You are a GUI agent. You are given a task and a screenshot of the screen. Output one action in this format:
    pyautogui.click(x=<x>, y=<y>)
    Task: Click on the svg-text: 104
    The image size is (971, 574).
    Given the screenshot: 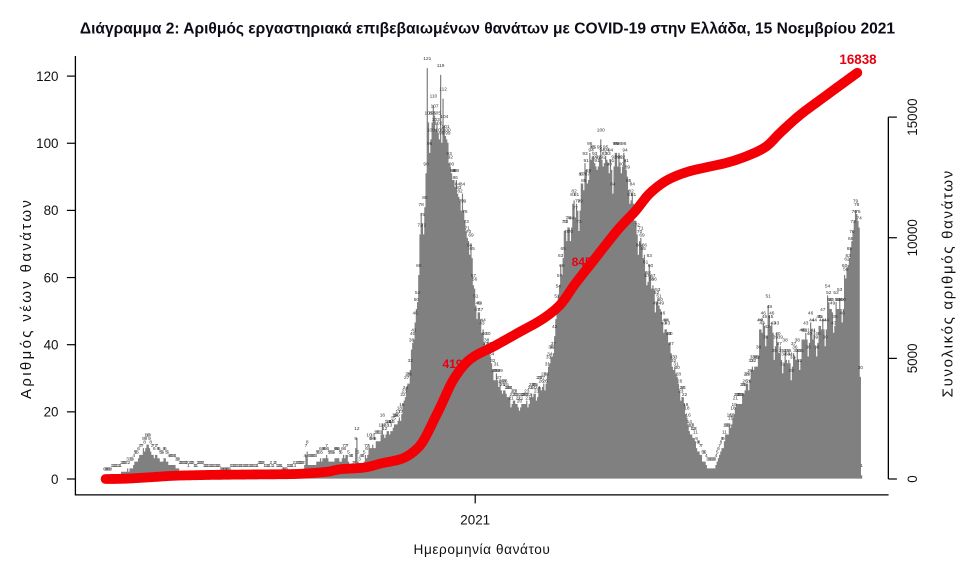 What is the action you would take?
    pyautogui.click(x=444, y=117)
    